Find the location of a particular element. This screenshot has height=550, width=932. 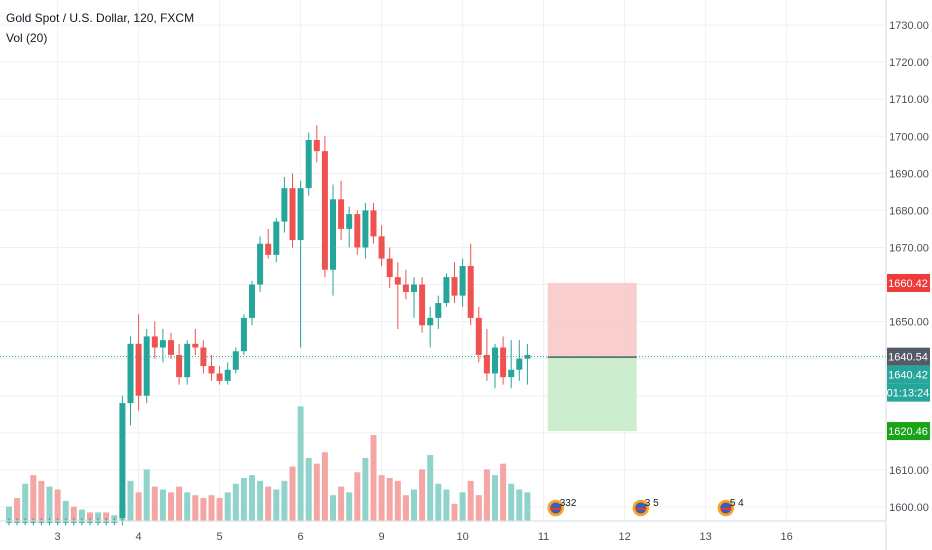

short-position-tool is located at coordinates (592, 357).